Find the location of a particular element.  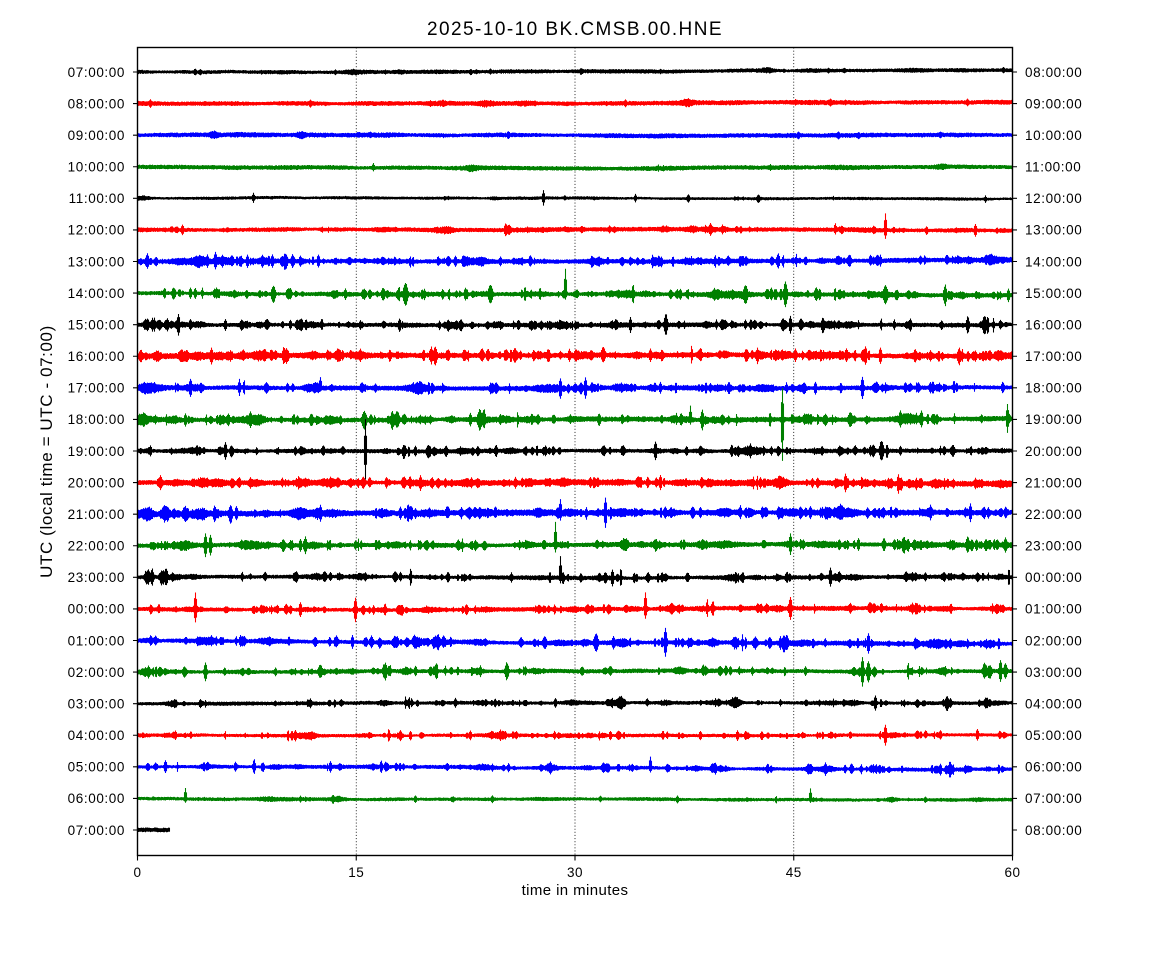

svg-text: 60 is located at coordinates (1012, 872).